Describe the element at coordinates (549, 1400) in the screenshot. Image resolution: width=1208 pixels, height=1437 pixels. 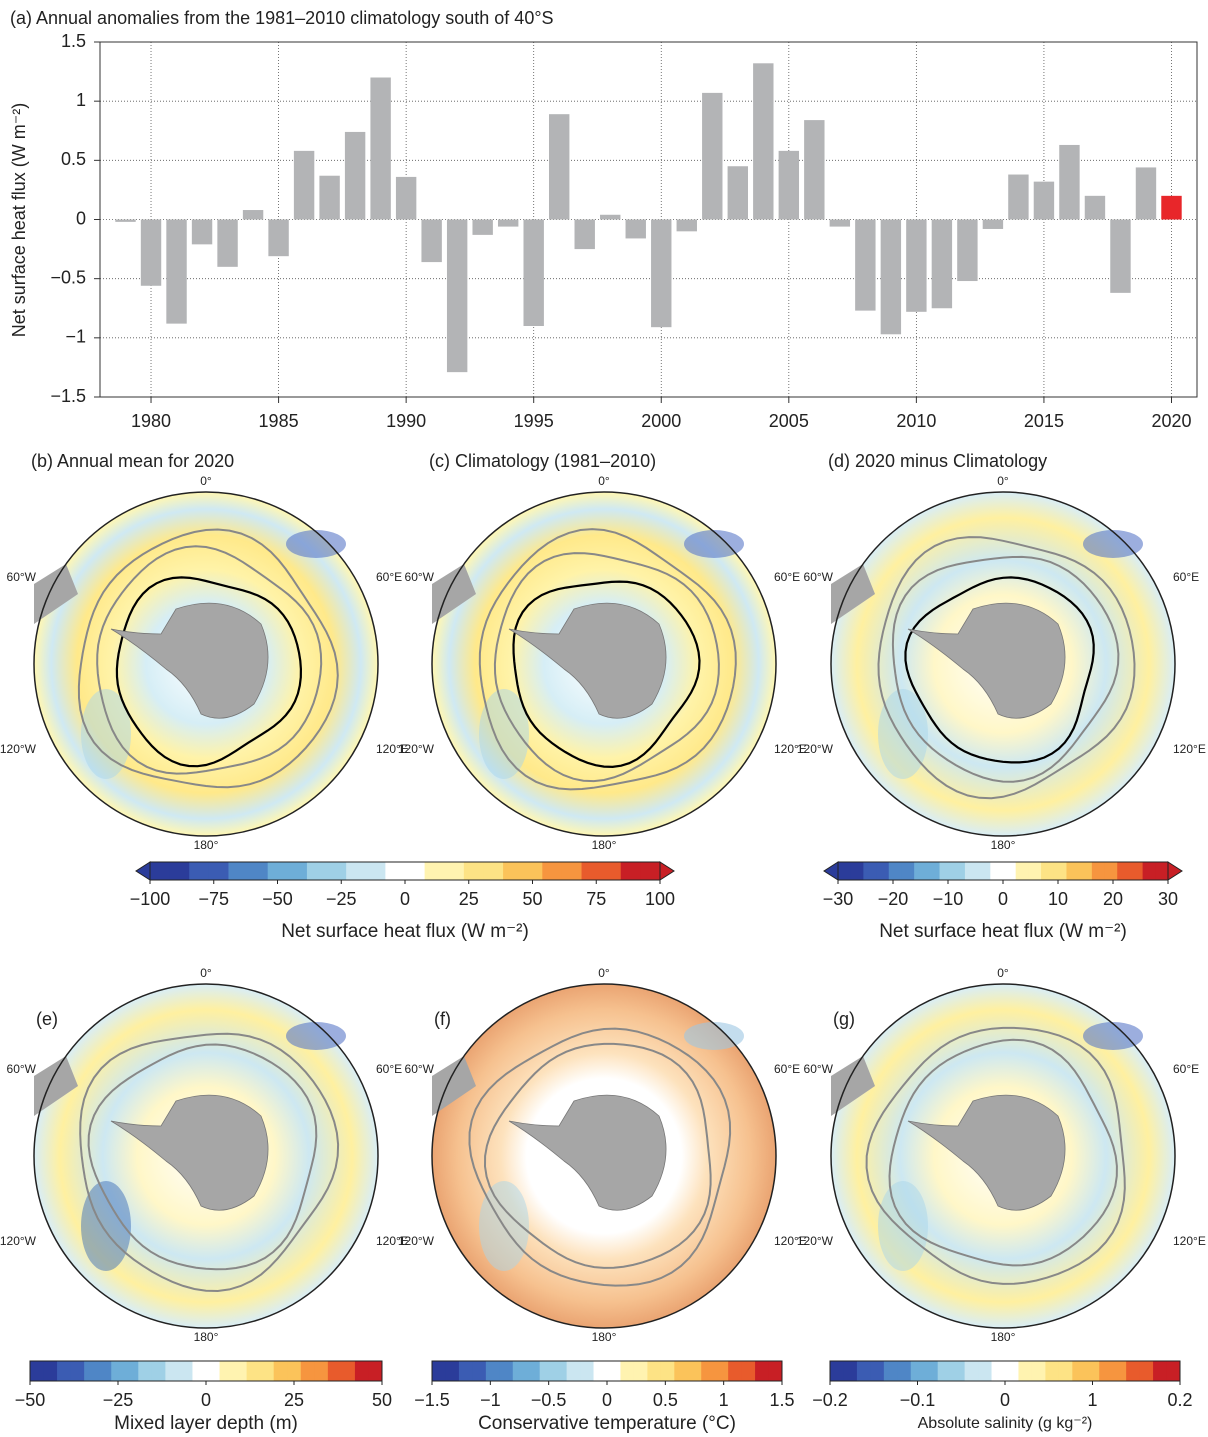
I see `colorbar-tick-label: −0.5` at that location.